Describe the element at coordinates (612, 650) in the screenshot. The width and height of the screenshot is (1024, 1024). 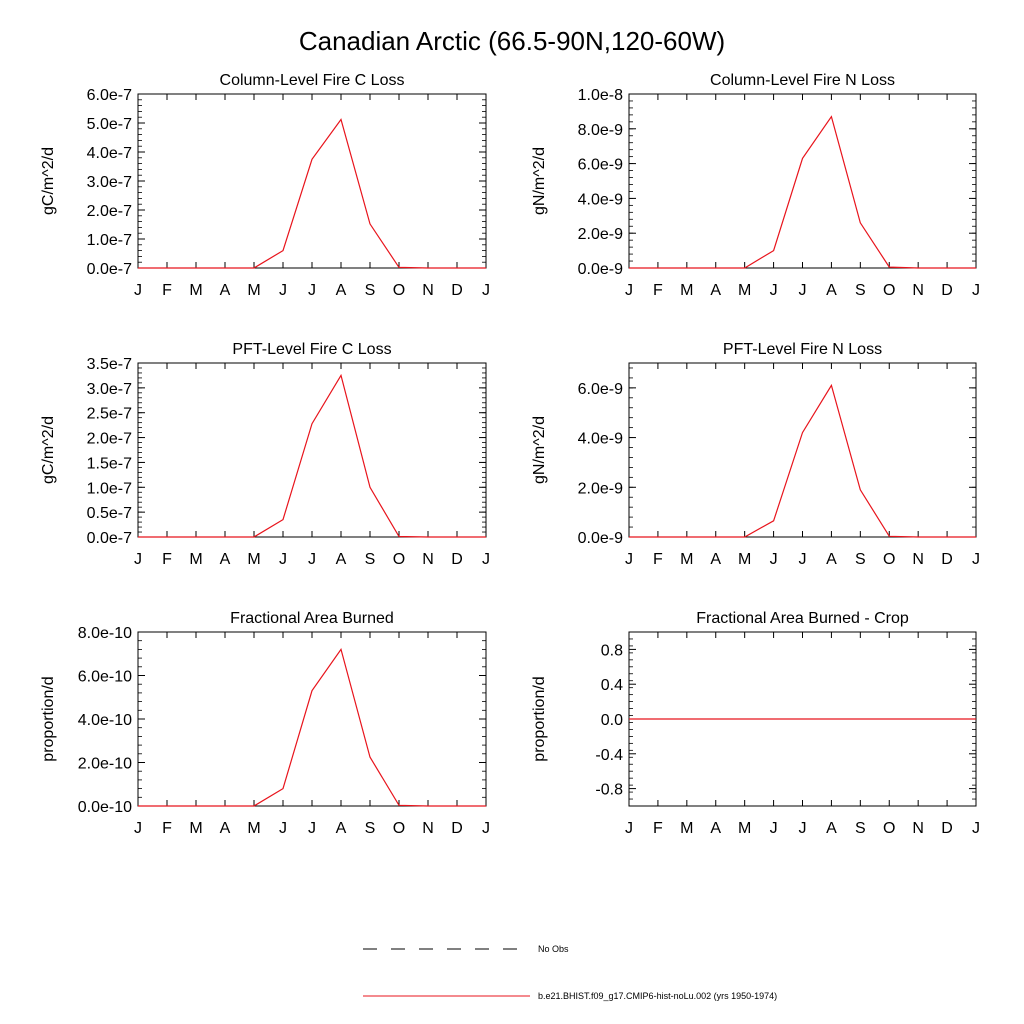
I see `y-tick-label: 0.8` at that location.